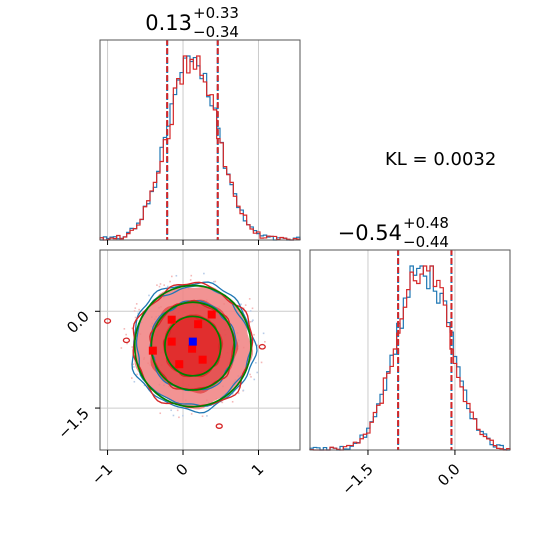  What do you see at coordinates (257, 469) in the screenshot?
I see `joint-xtick-label-2: 1` at bounding box center [257, 469].